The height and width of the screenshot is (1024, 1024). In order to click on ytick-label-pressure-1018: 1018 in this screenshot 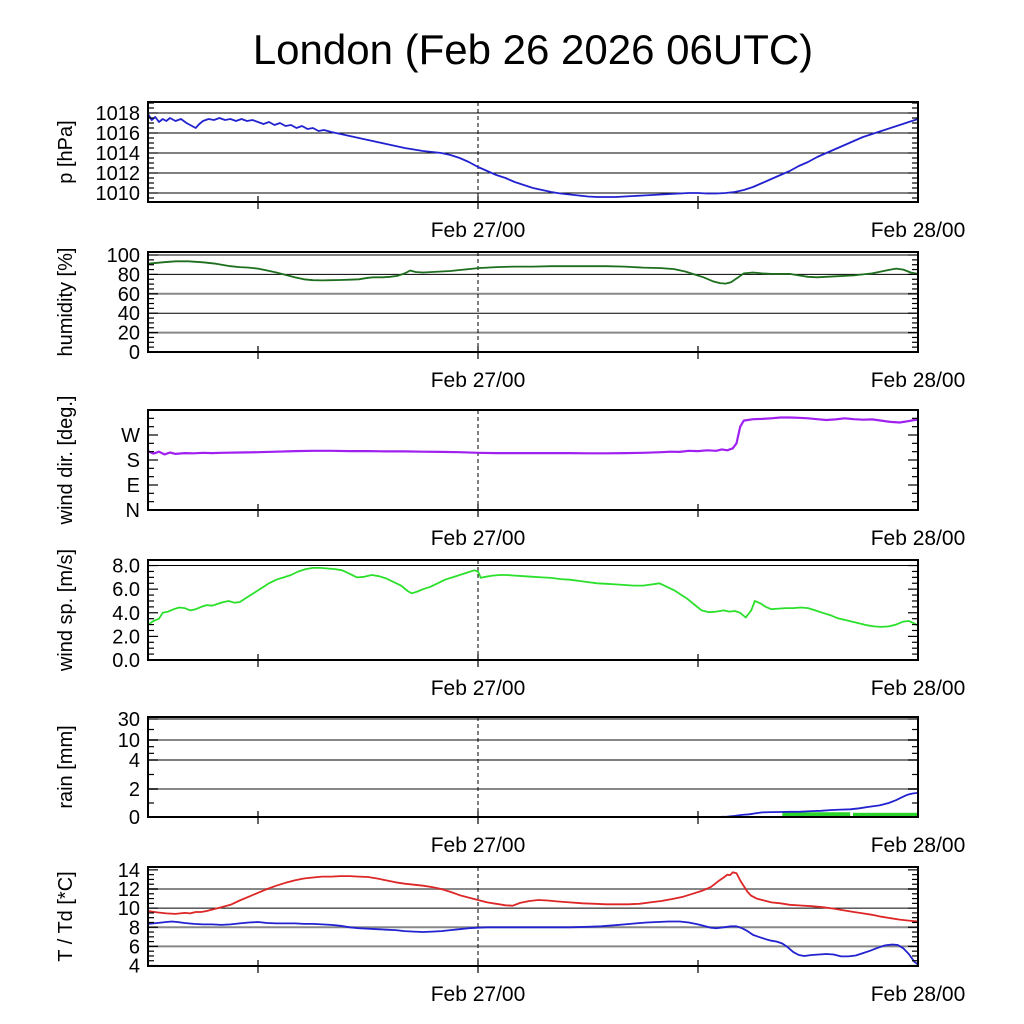, I will do `click(118, 114)`.